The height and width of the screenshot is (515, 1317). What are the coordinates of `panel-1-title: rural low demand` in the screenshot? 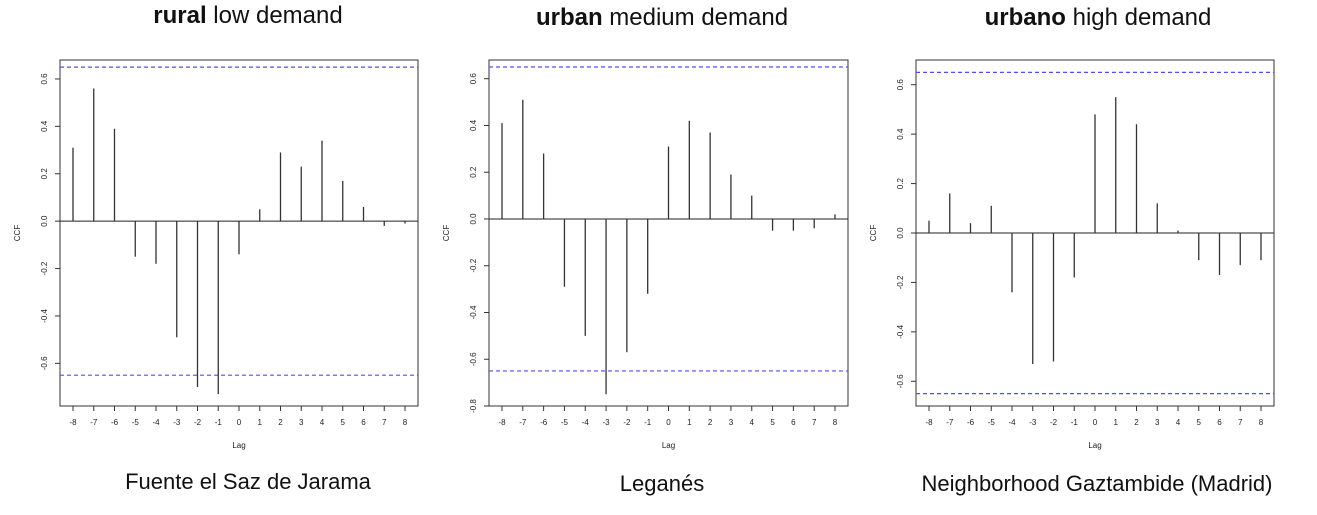 It's located at (248, 15).